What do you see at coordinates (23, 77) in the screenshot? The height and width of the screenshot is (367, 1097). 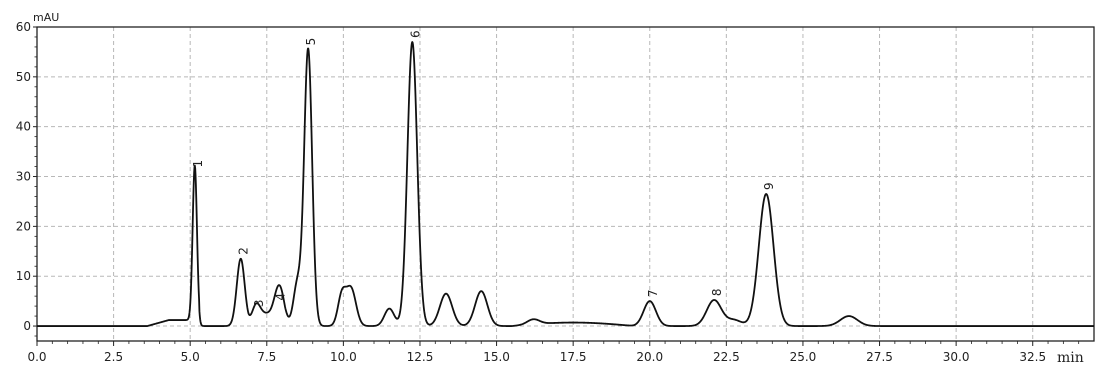 I see `y-tick-label: 50` at bounding box center [23, 77].